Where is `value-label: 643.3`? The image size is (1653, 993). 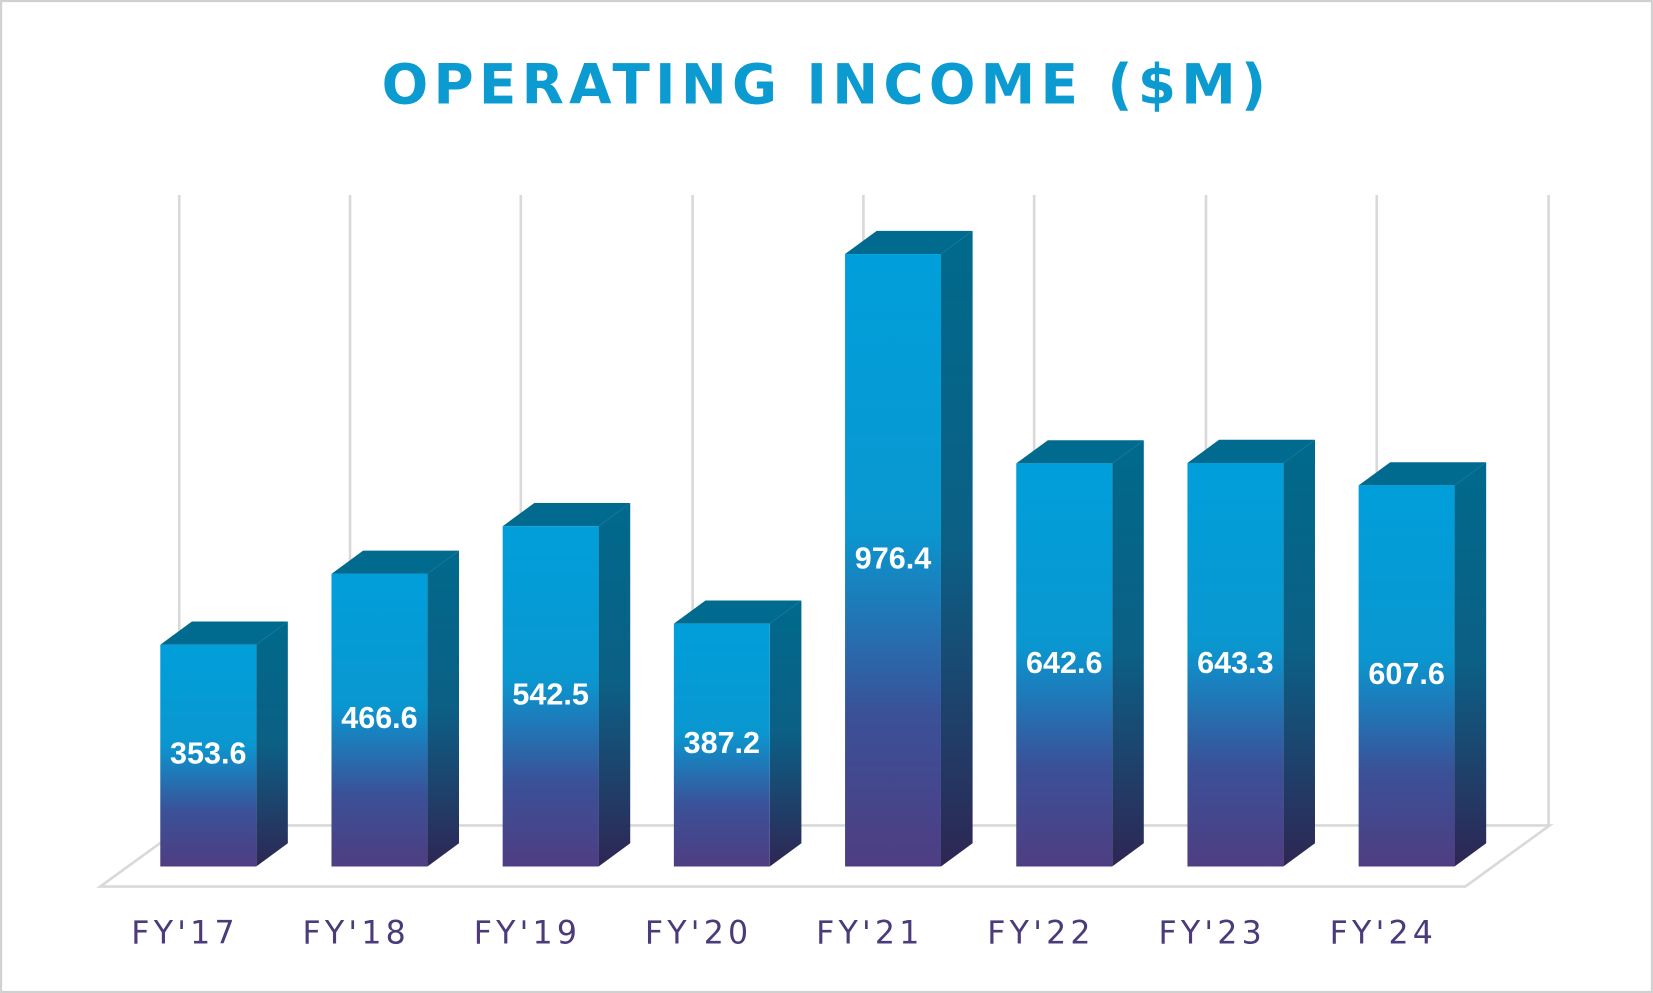
value-label: 643.3 is located at coordinates (1235, 663).